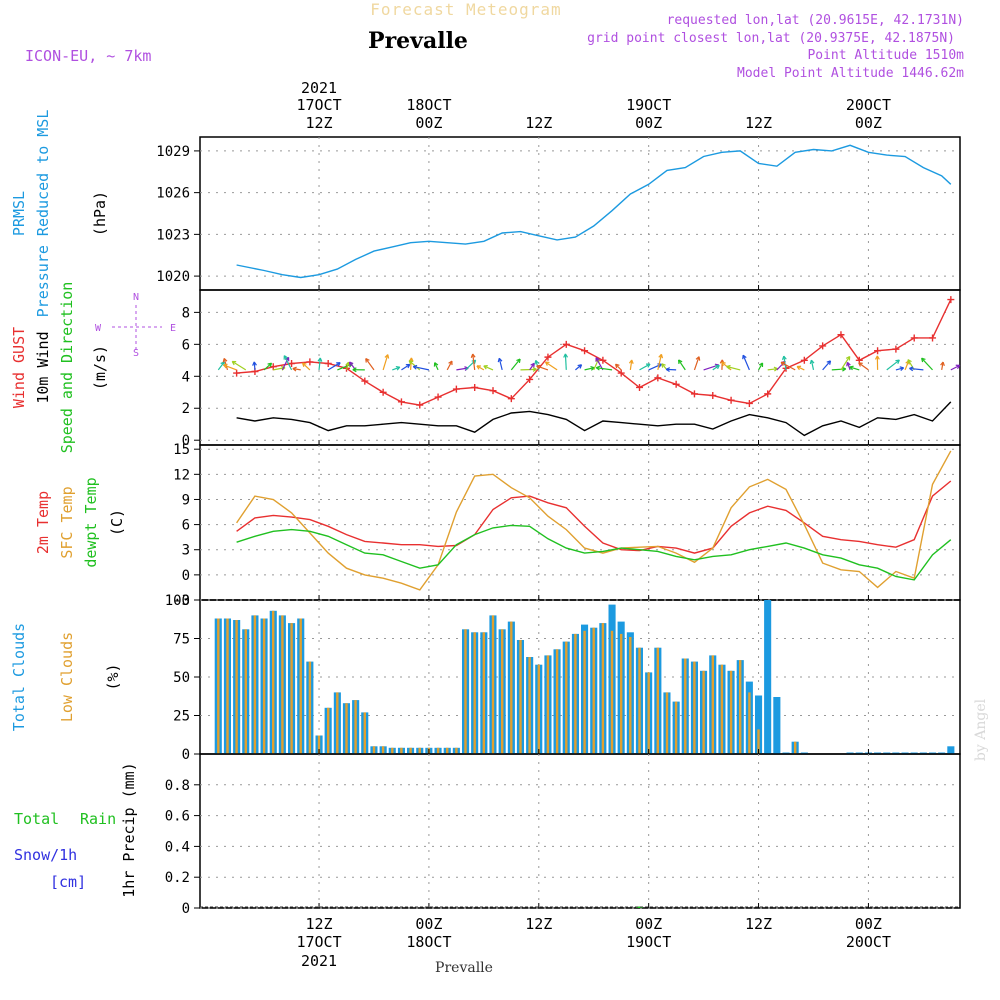 The height and width of the screenshot is (1000, 1000). What do you see at coordinates (186, 500) in the screenshot?
I see `temp-ytick-label: 9` at bounding box center [186, 500].